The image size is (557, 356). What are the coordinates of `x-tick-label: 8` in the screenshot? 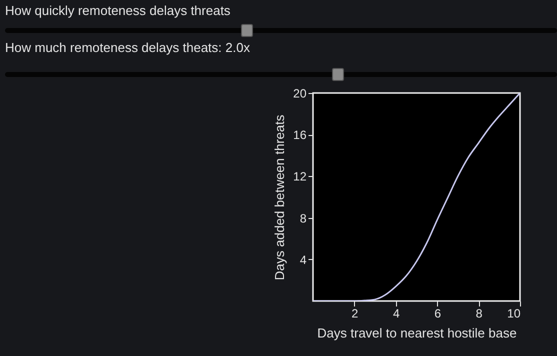 It's located at (479, 313).